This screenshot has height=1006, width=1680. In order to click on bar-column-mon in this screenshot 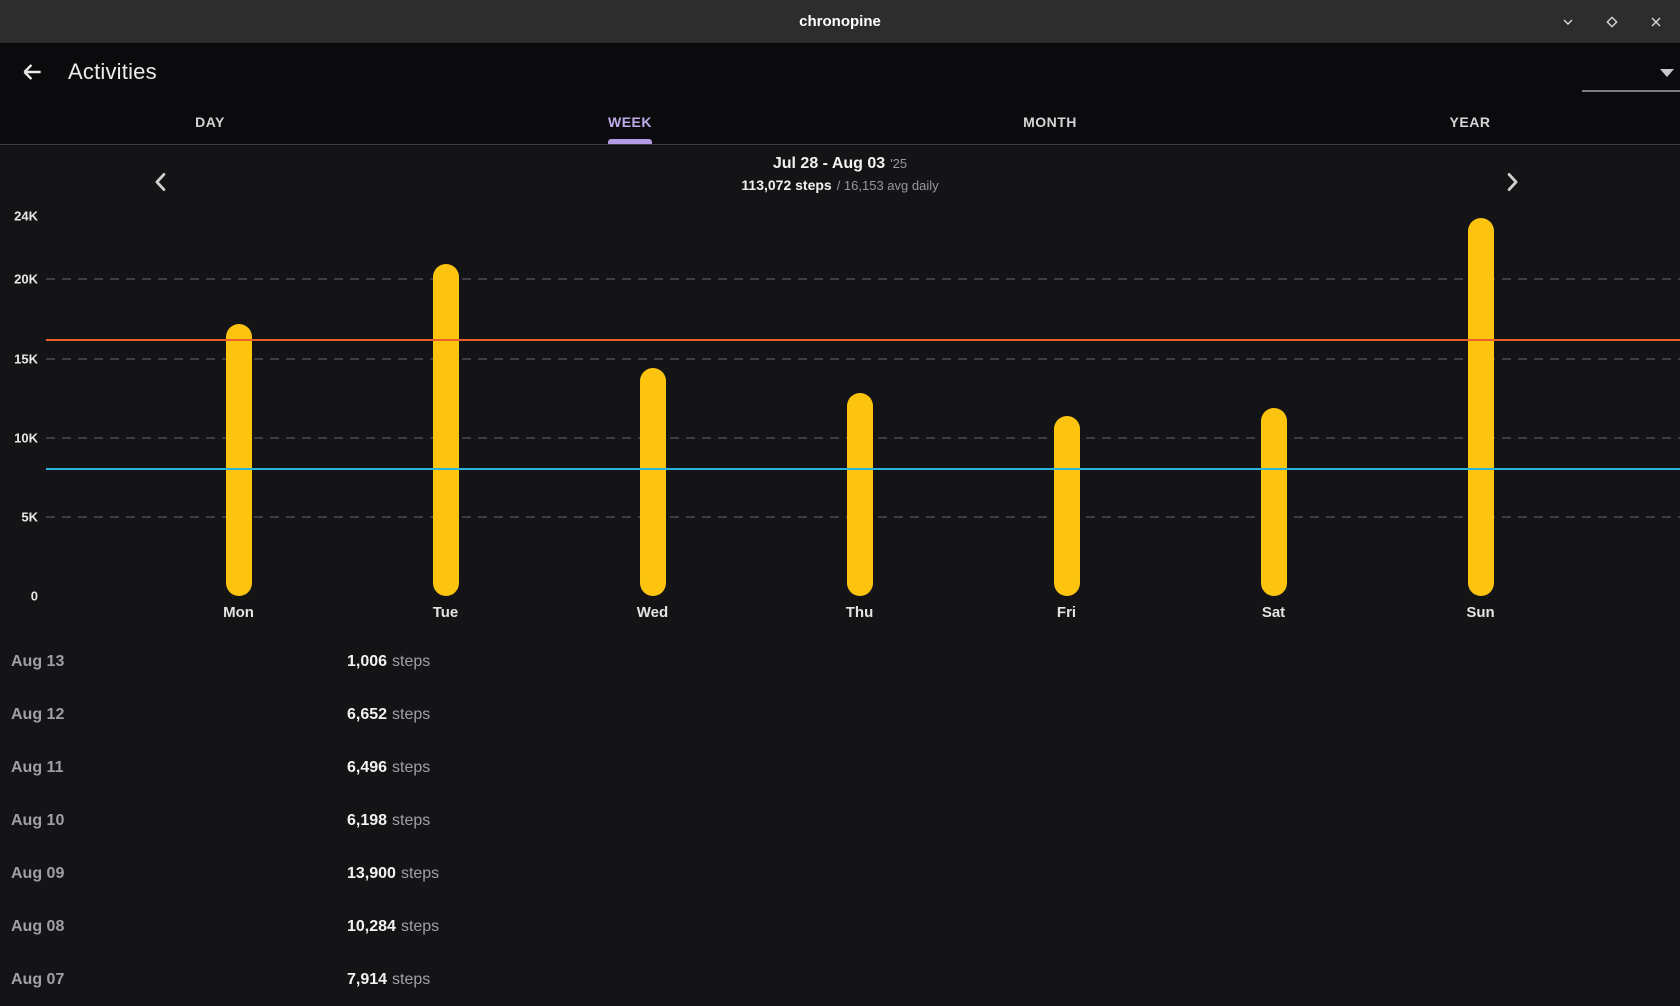, I will do `click(238, 406)`.